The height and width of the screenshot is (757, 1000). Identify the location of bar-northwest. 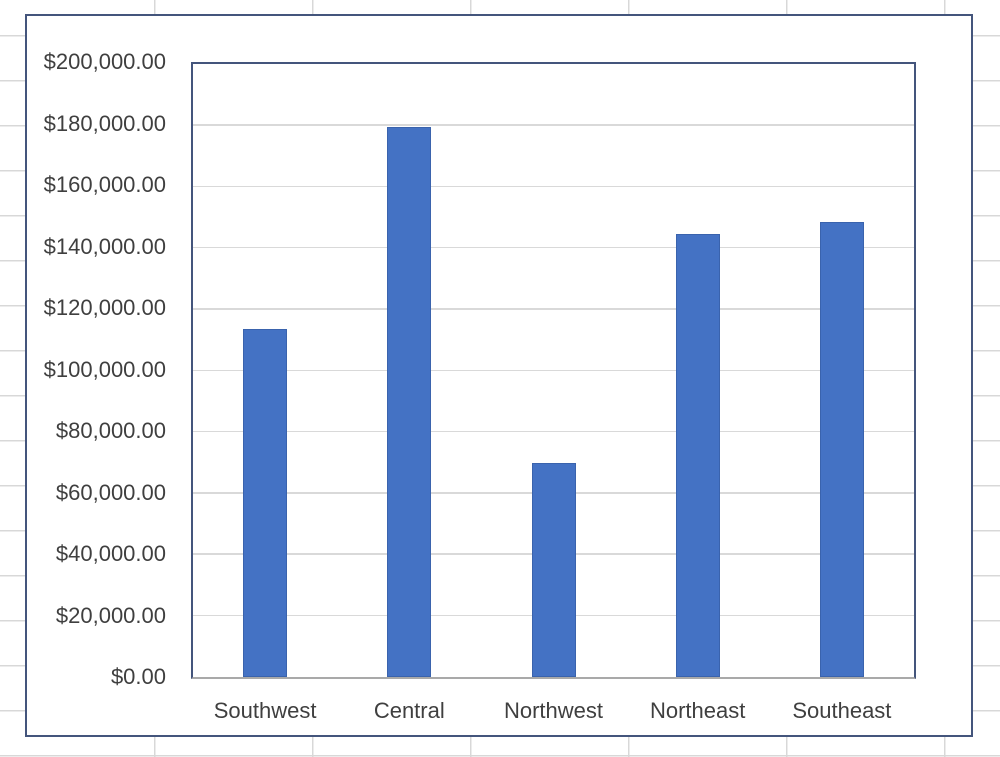
(553, 570).